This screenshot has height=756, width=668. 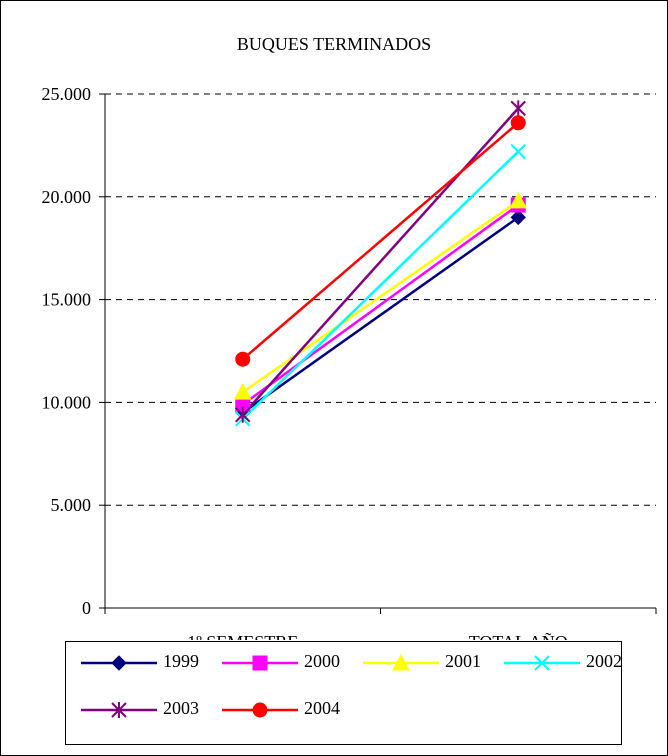 What do you see at coordinates (67, 300) in the screenshot?
I see `y-tick-label: 15.000` at bounding box center [67, 300].